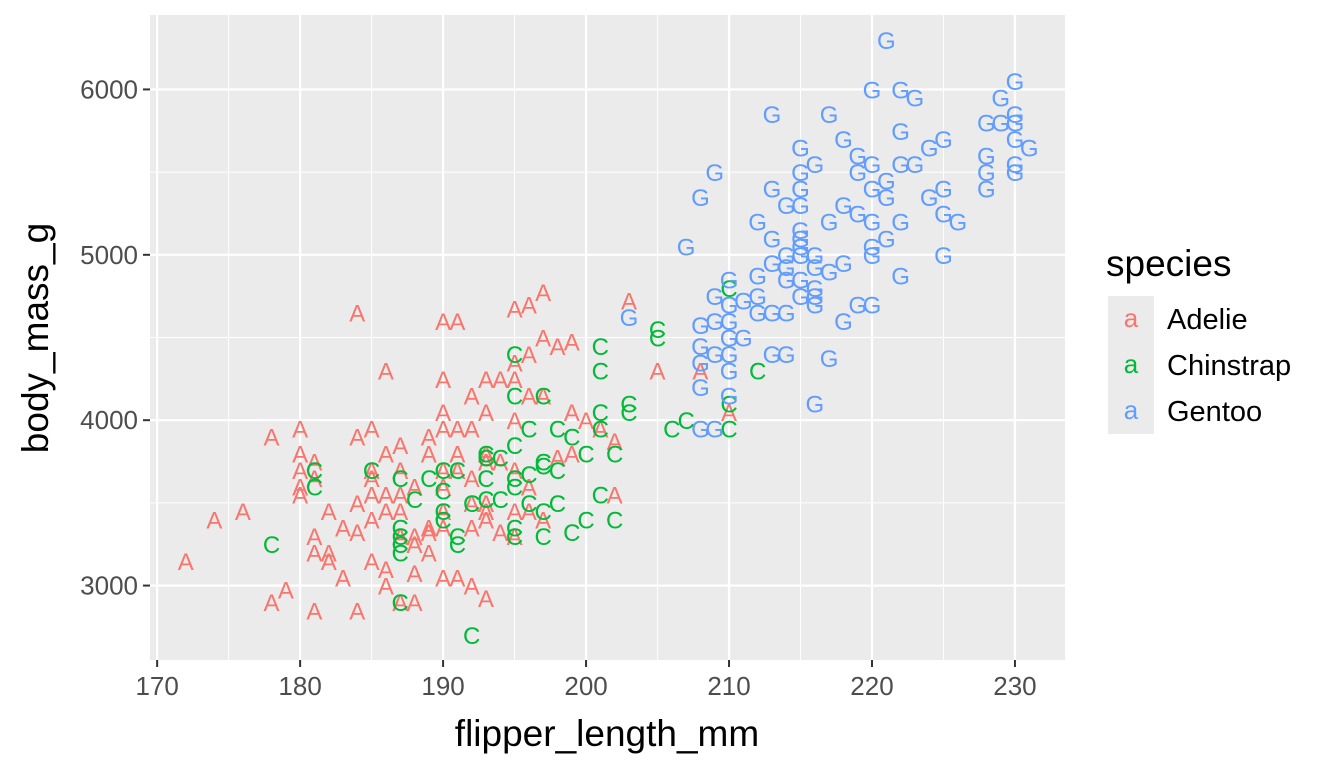 This screenshot has width=1344, height=768. What do you see at coordinates (607, 733) in the screenshot?
I see `x-axis-title: flipper_length_mm` at bounding box center [607, 733].